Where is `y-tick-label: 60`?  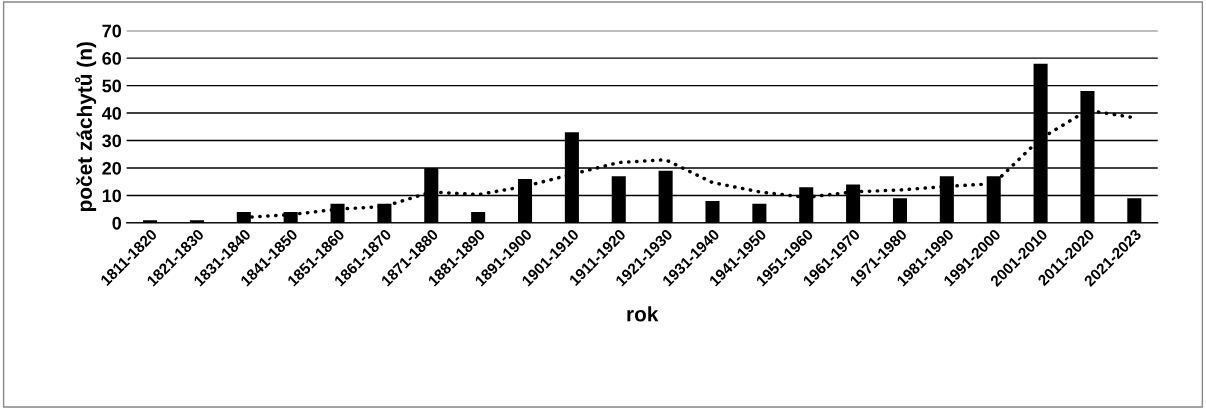
y-tick-label: 60 is located at coordinates (112, 58).